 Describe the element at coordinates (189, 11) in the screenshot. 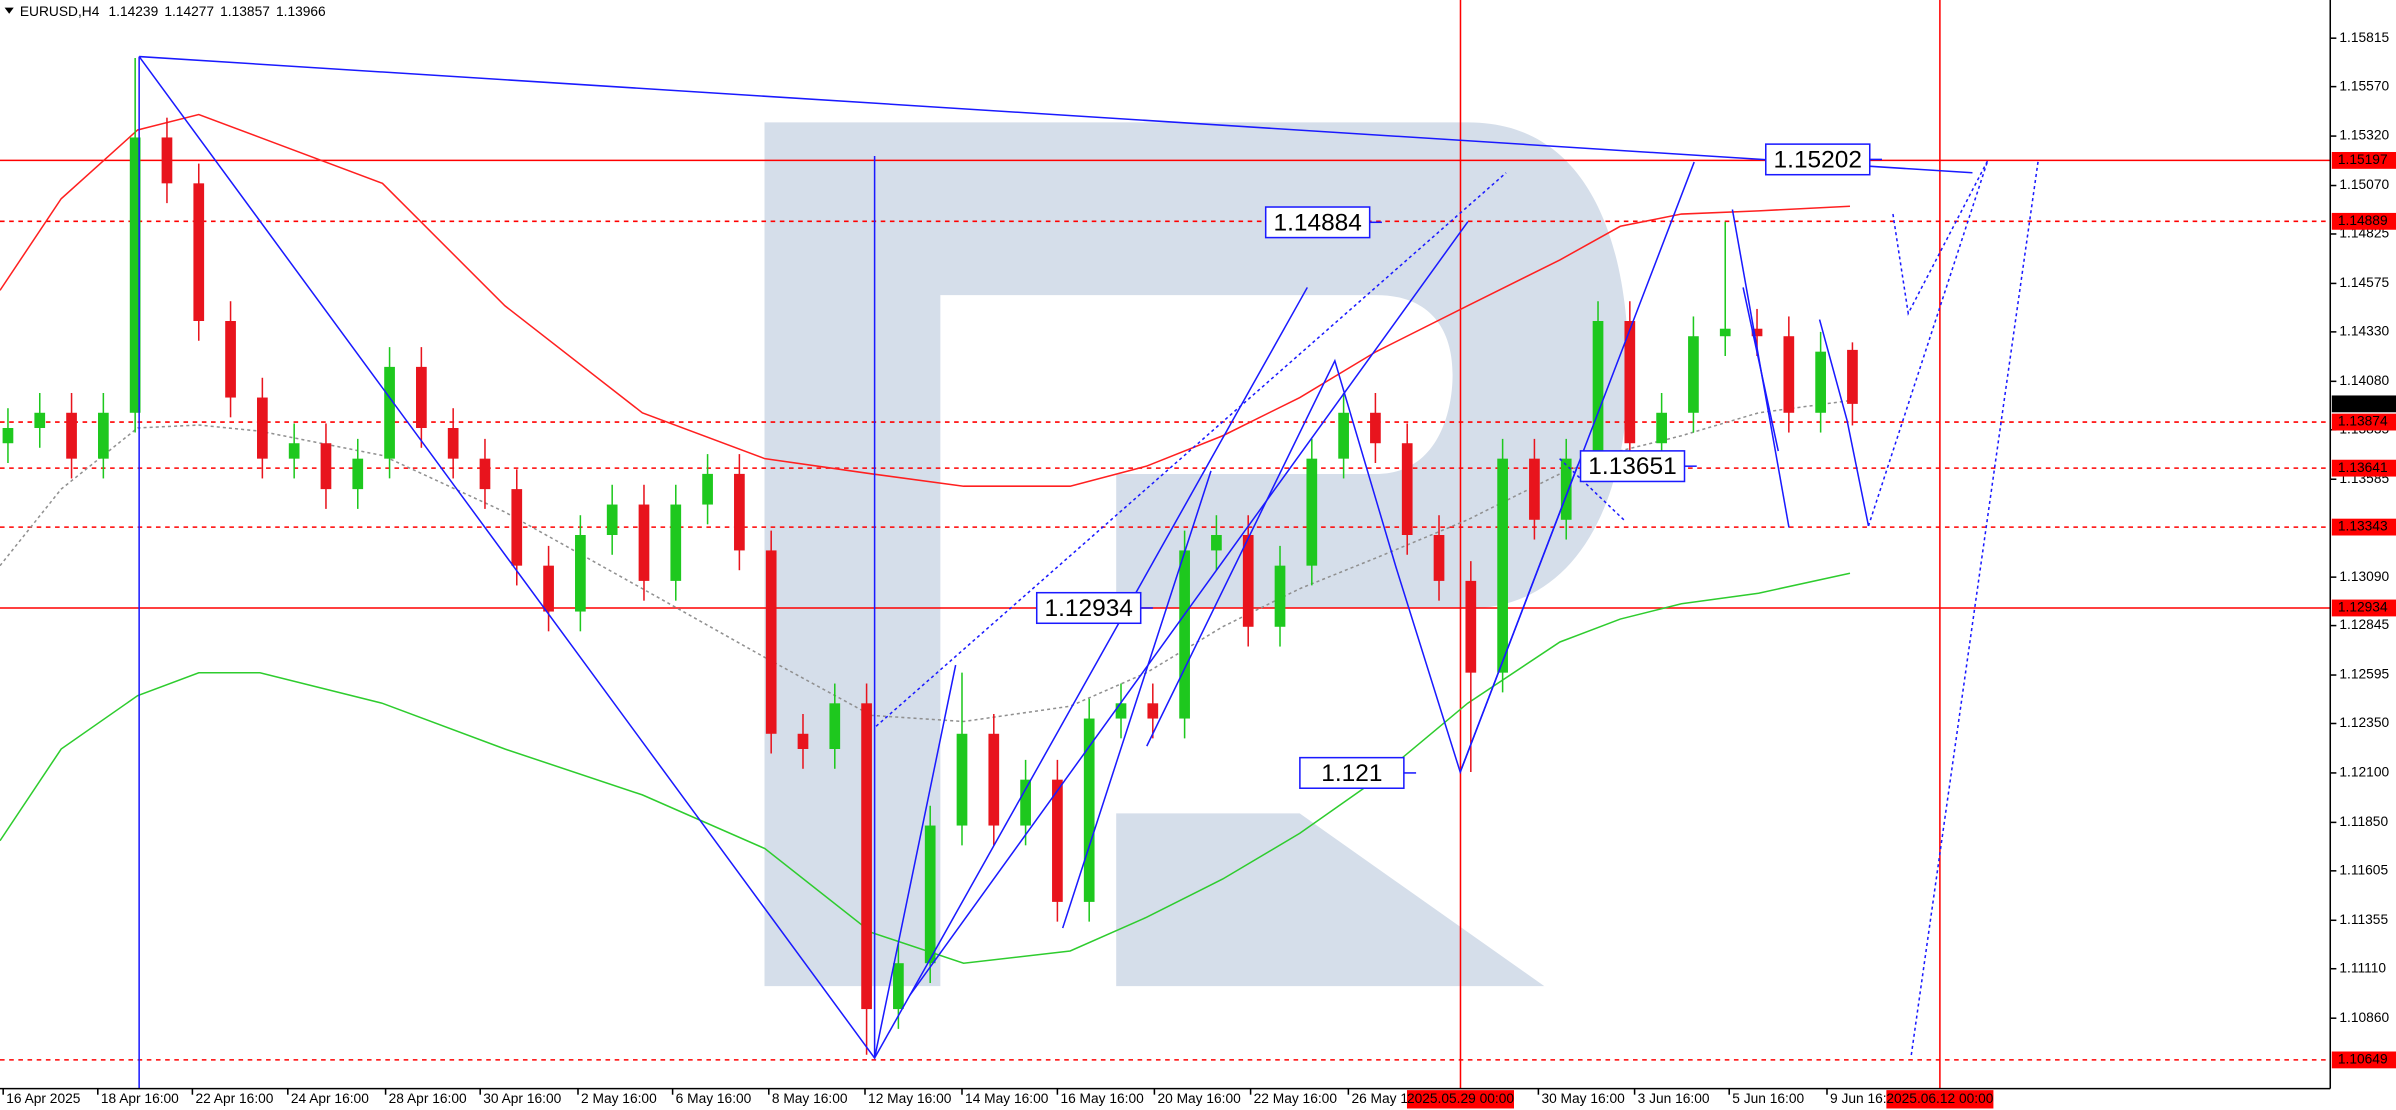

I see `header-high: 1.14277` at that location.